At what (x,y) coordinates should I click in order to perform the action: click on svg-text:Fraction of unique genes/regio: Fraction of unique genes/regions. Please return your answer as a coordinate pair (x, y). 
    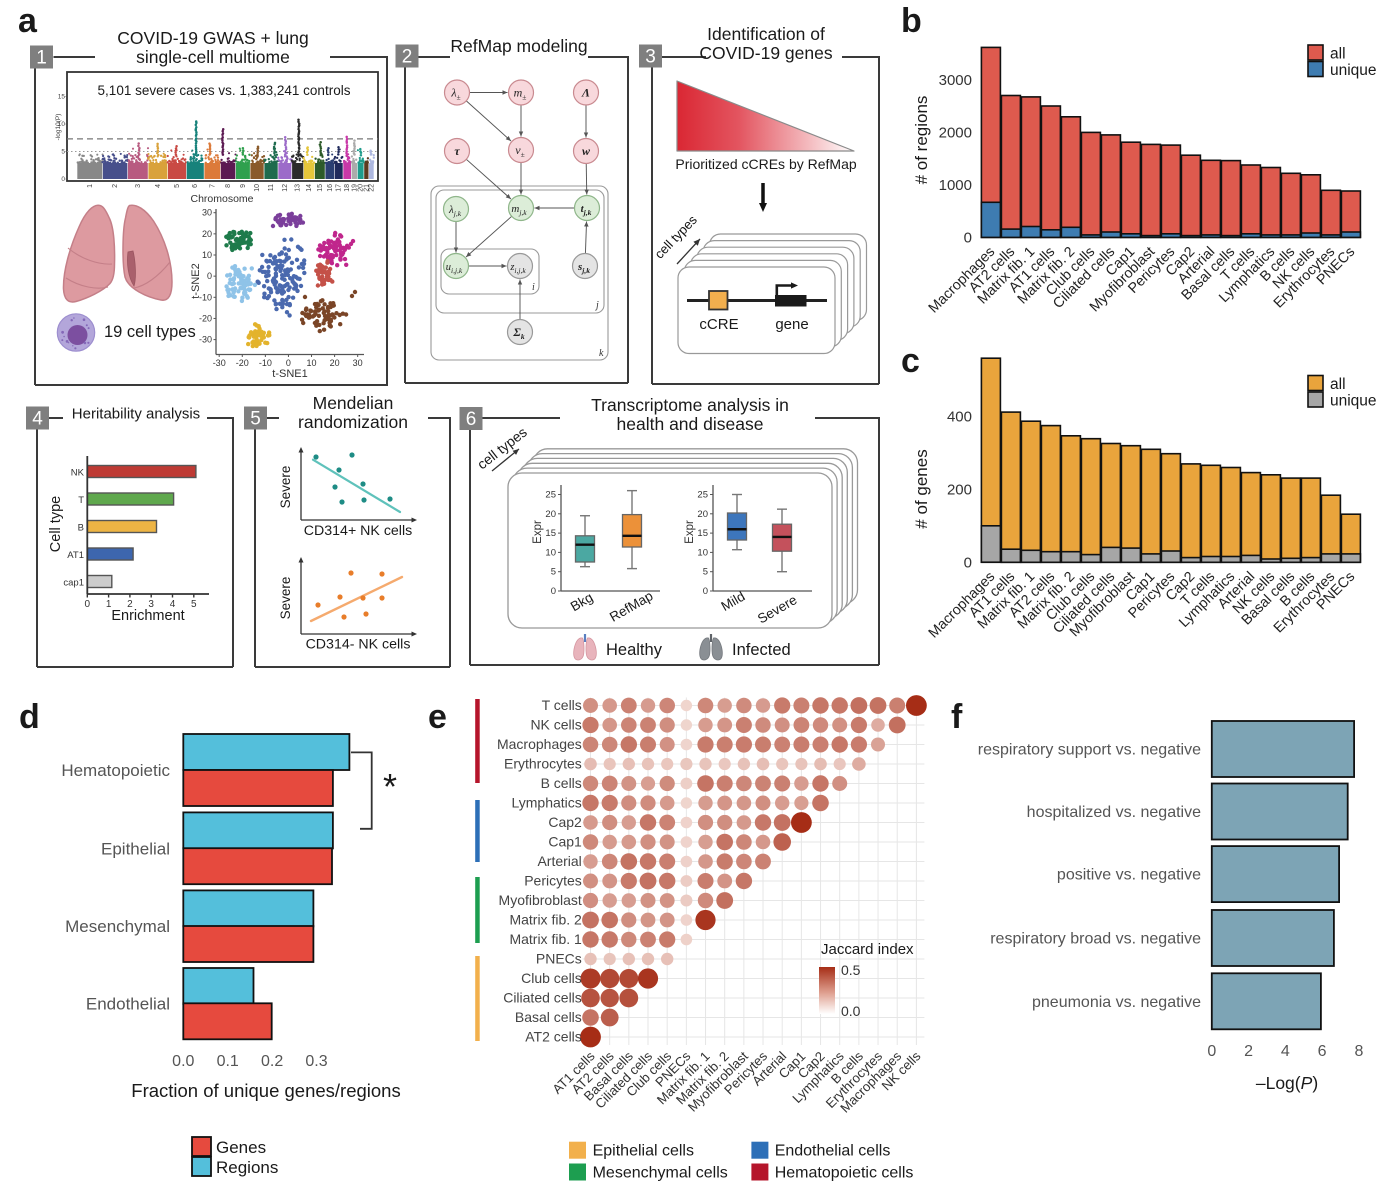
    Looking at the image, I should click on (265, 1090).